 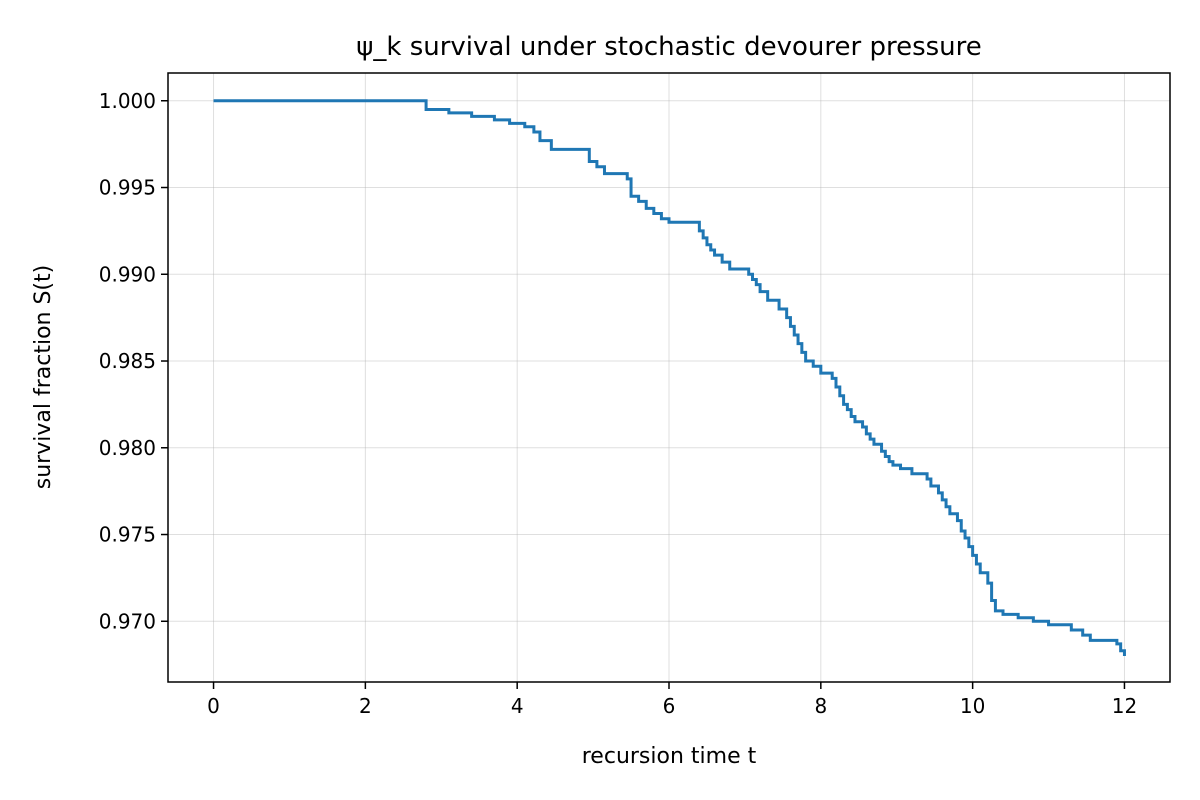 What do you see at coordinates (127, 188) in the screenshot?
I see `y-tick-label: 0.995` at bounding box center [127, 188].